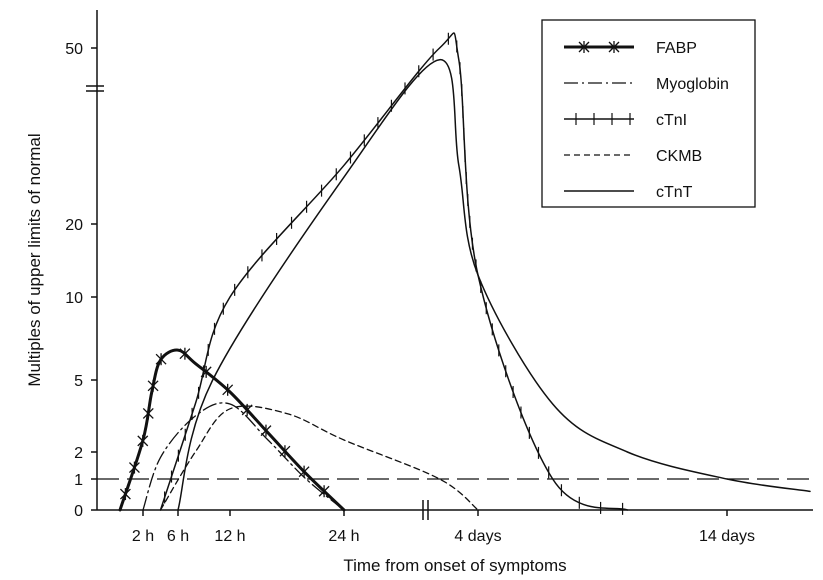 The height and width of the screenshot is (580, 823). Describe the element at coordinates (74, 49) in the screenshot. I see `y-tick-label: 50` at that location.